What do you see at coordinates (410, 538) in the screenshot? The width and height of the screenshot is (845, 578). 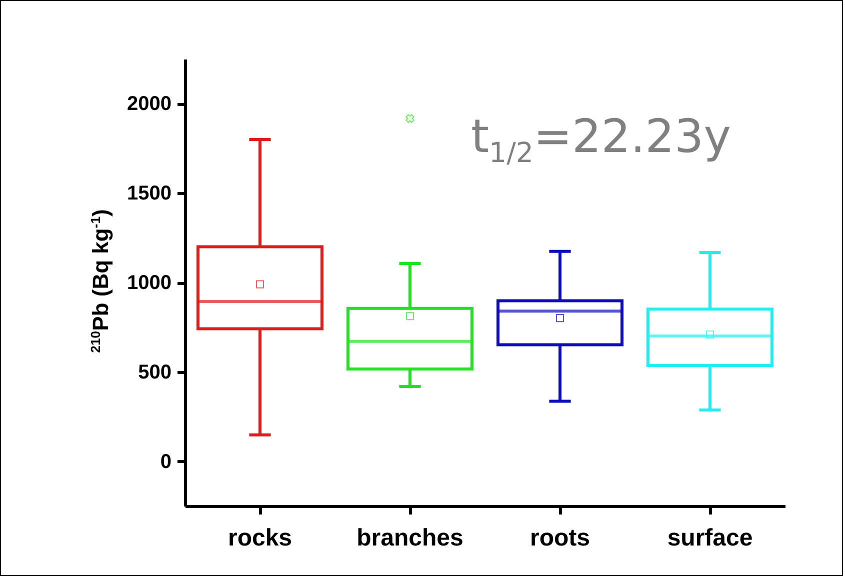 I see `x-tick-label: branches` at bounding box center [410, 538].